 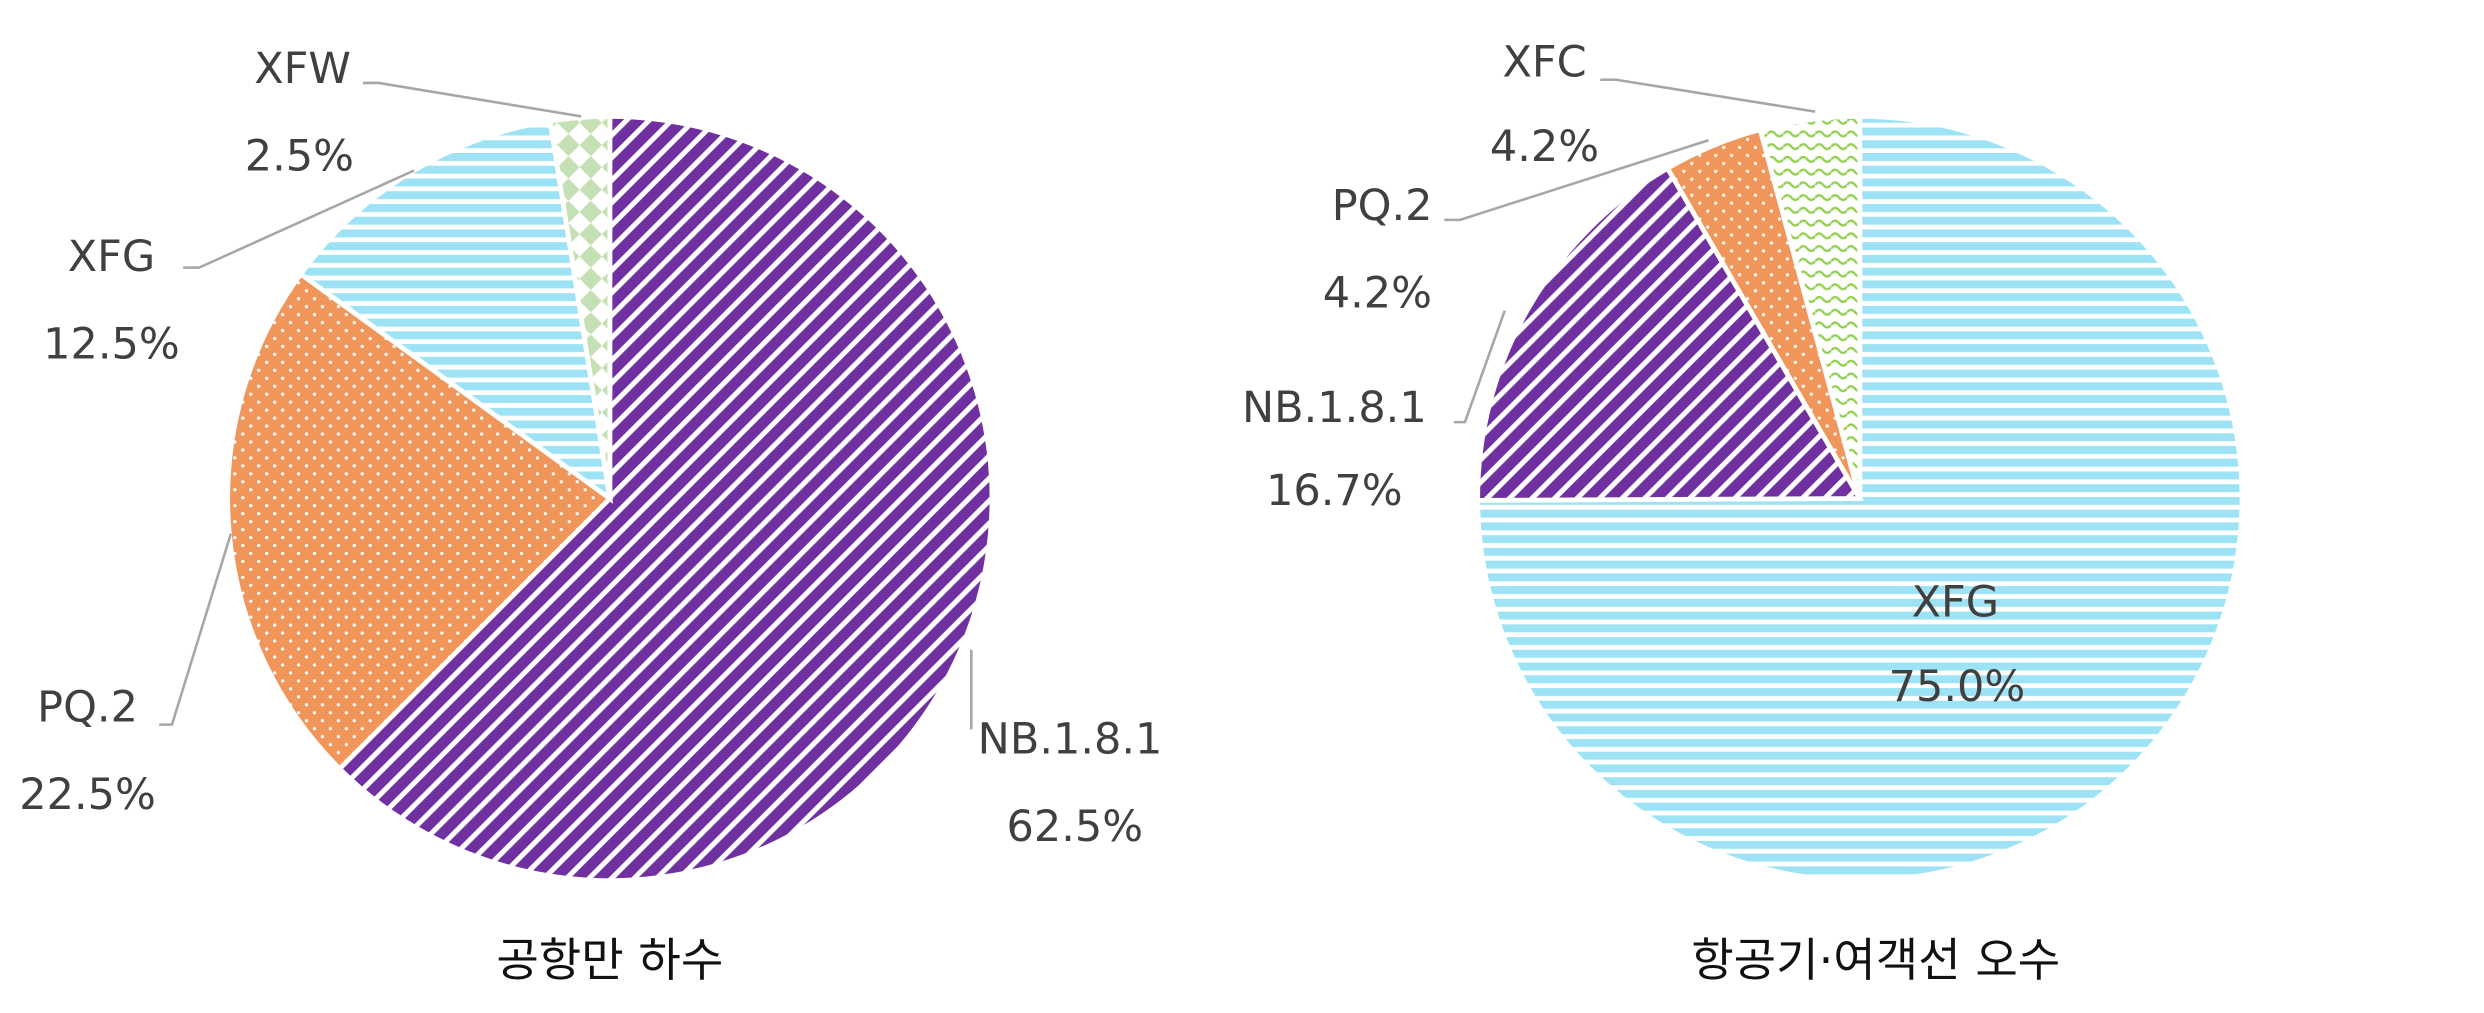 What do you see at coordinates (1810, 306) in the screenshot?
I see `pie-slice-xfc` at bounding box center [1810, 306].